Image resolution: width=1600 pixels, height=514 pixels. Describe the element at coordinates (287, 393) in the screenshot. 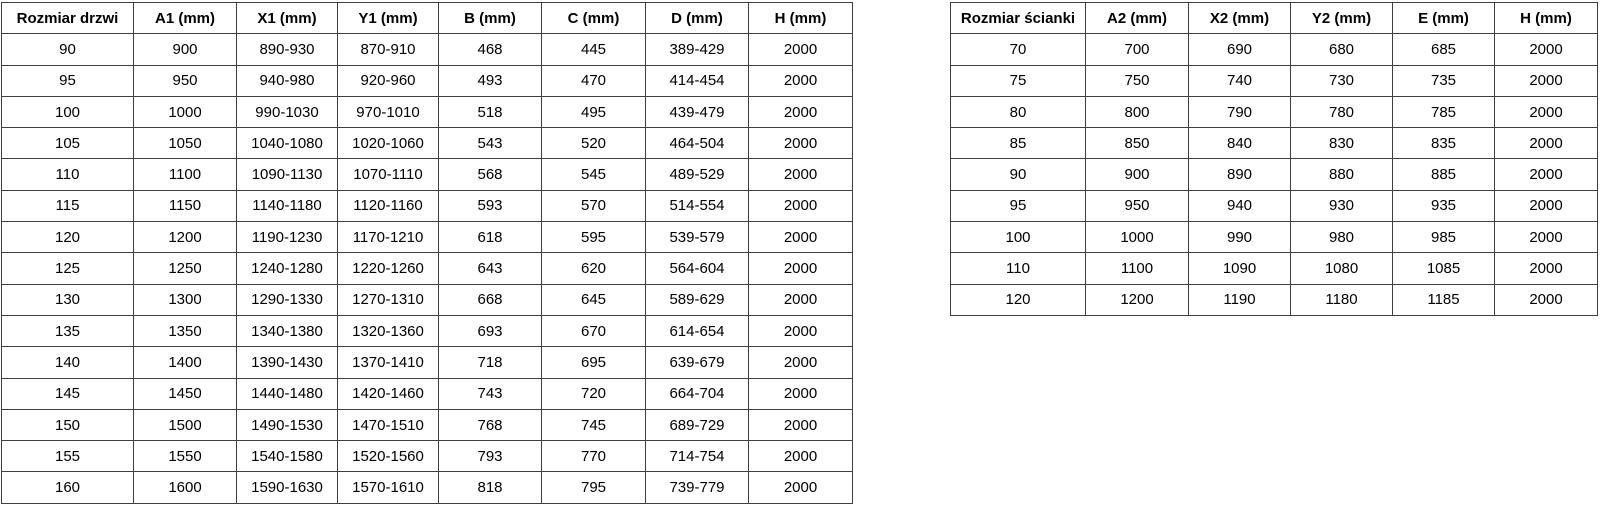

I see `table-cell: 1440-1480` at that location.